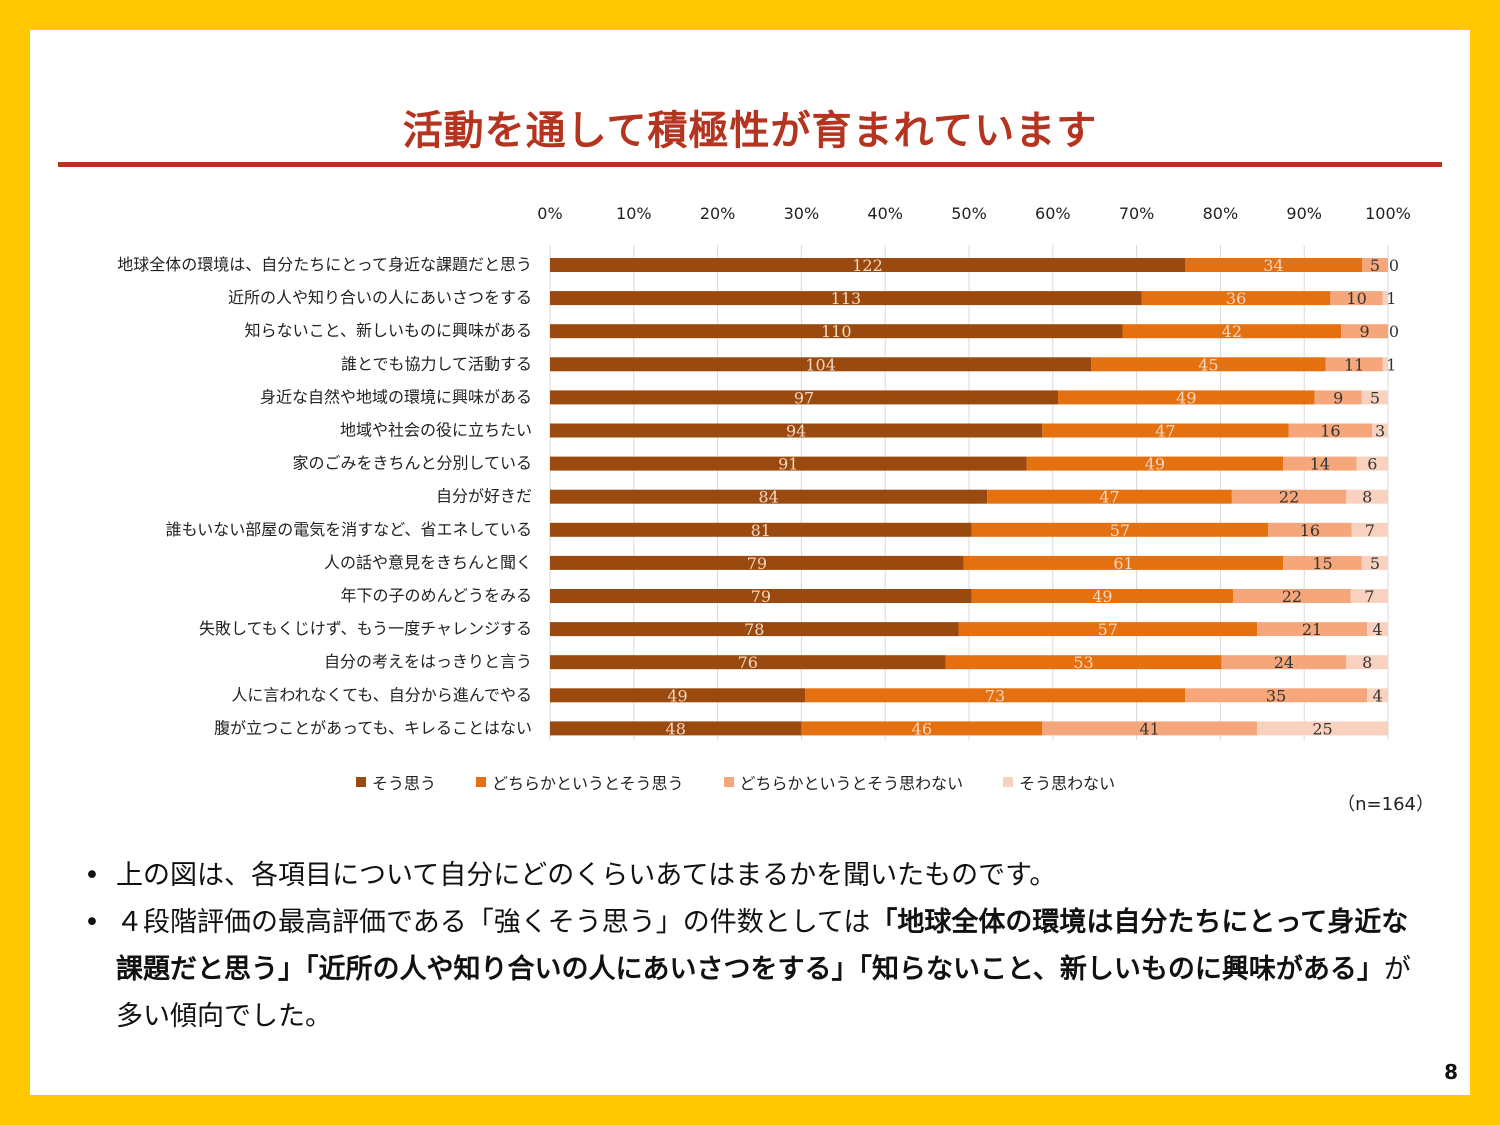  Describe the element at coordinates (436, 595) in the screenshot. I see `category-label: 年下の子のめんどうをみる` at that location.